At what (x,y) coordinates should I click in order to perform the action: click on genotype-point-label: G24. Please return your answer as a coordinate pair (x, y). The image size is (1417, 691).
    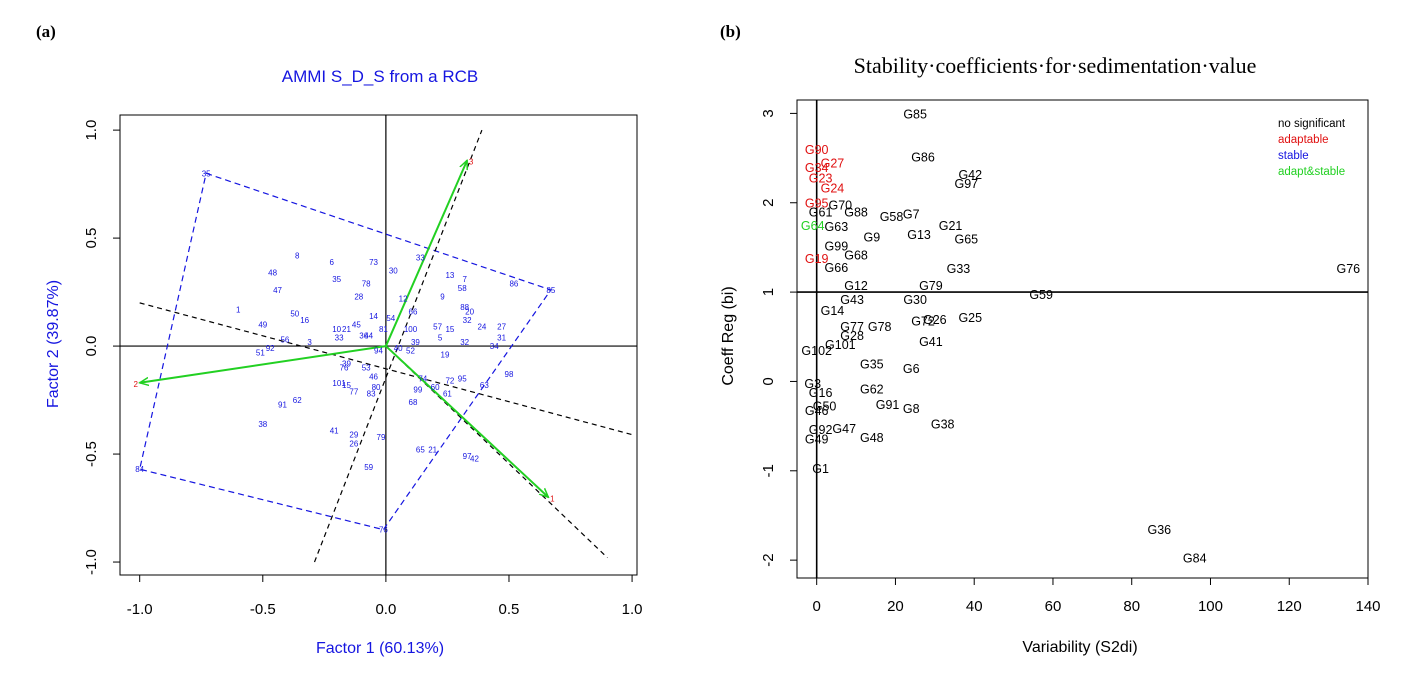
    Looking at the image, I should click on (833, 189).